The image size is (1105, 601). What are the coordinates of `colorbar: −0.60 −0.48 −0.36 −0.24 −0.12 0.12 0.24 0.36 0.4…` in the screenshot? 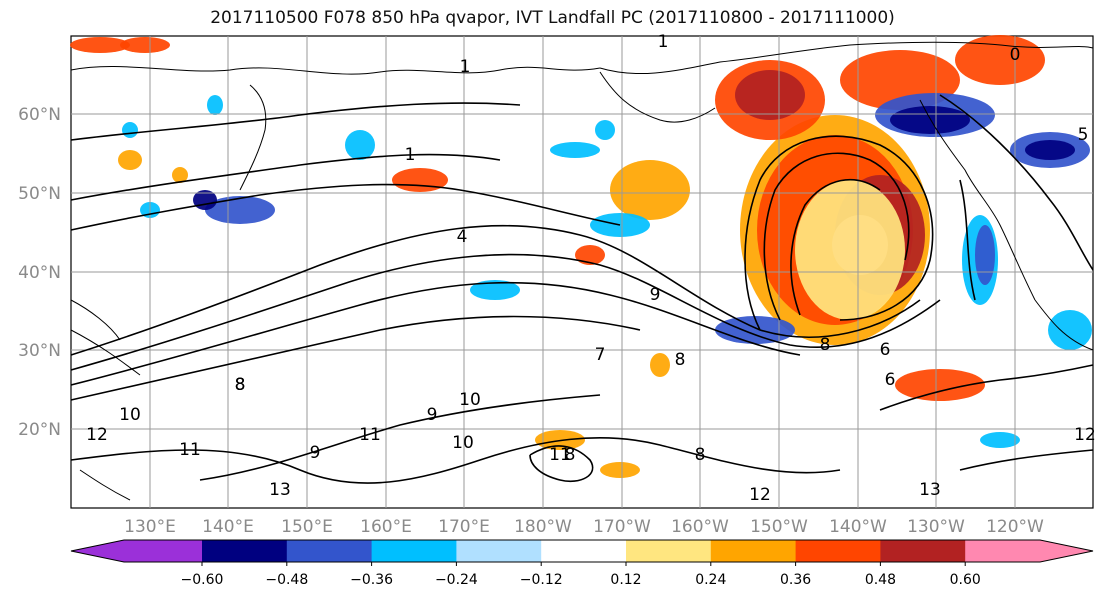 It's located at (582, 563).